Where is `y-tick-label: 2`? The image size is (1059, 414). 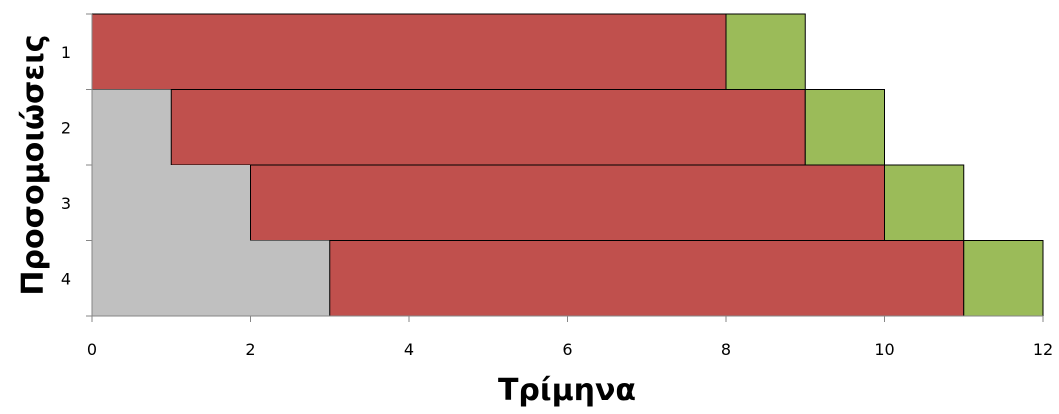
y-tick-label: 2 is located at coordinates (66, 127).